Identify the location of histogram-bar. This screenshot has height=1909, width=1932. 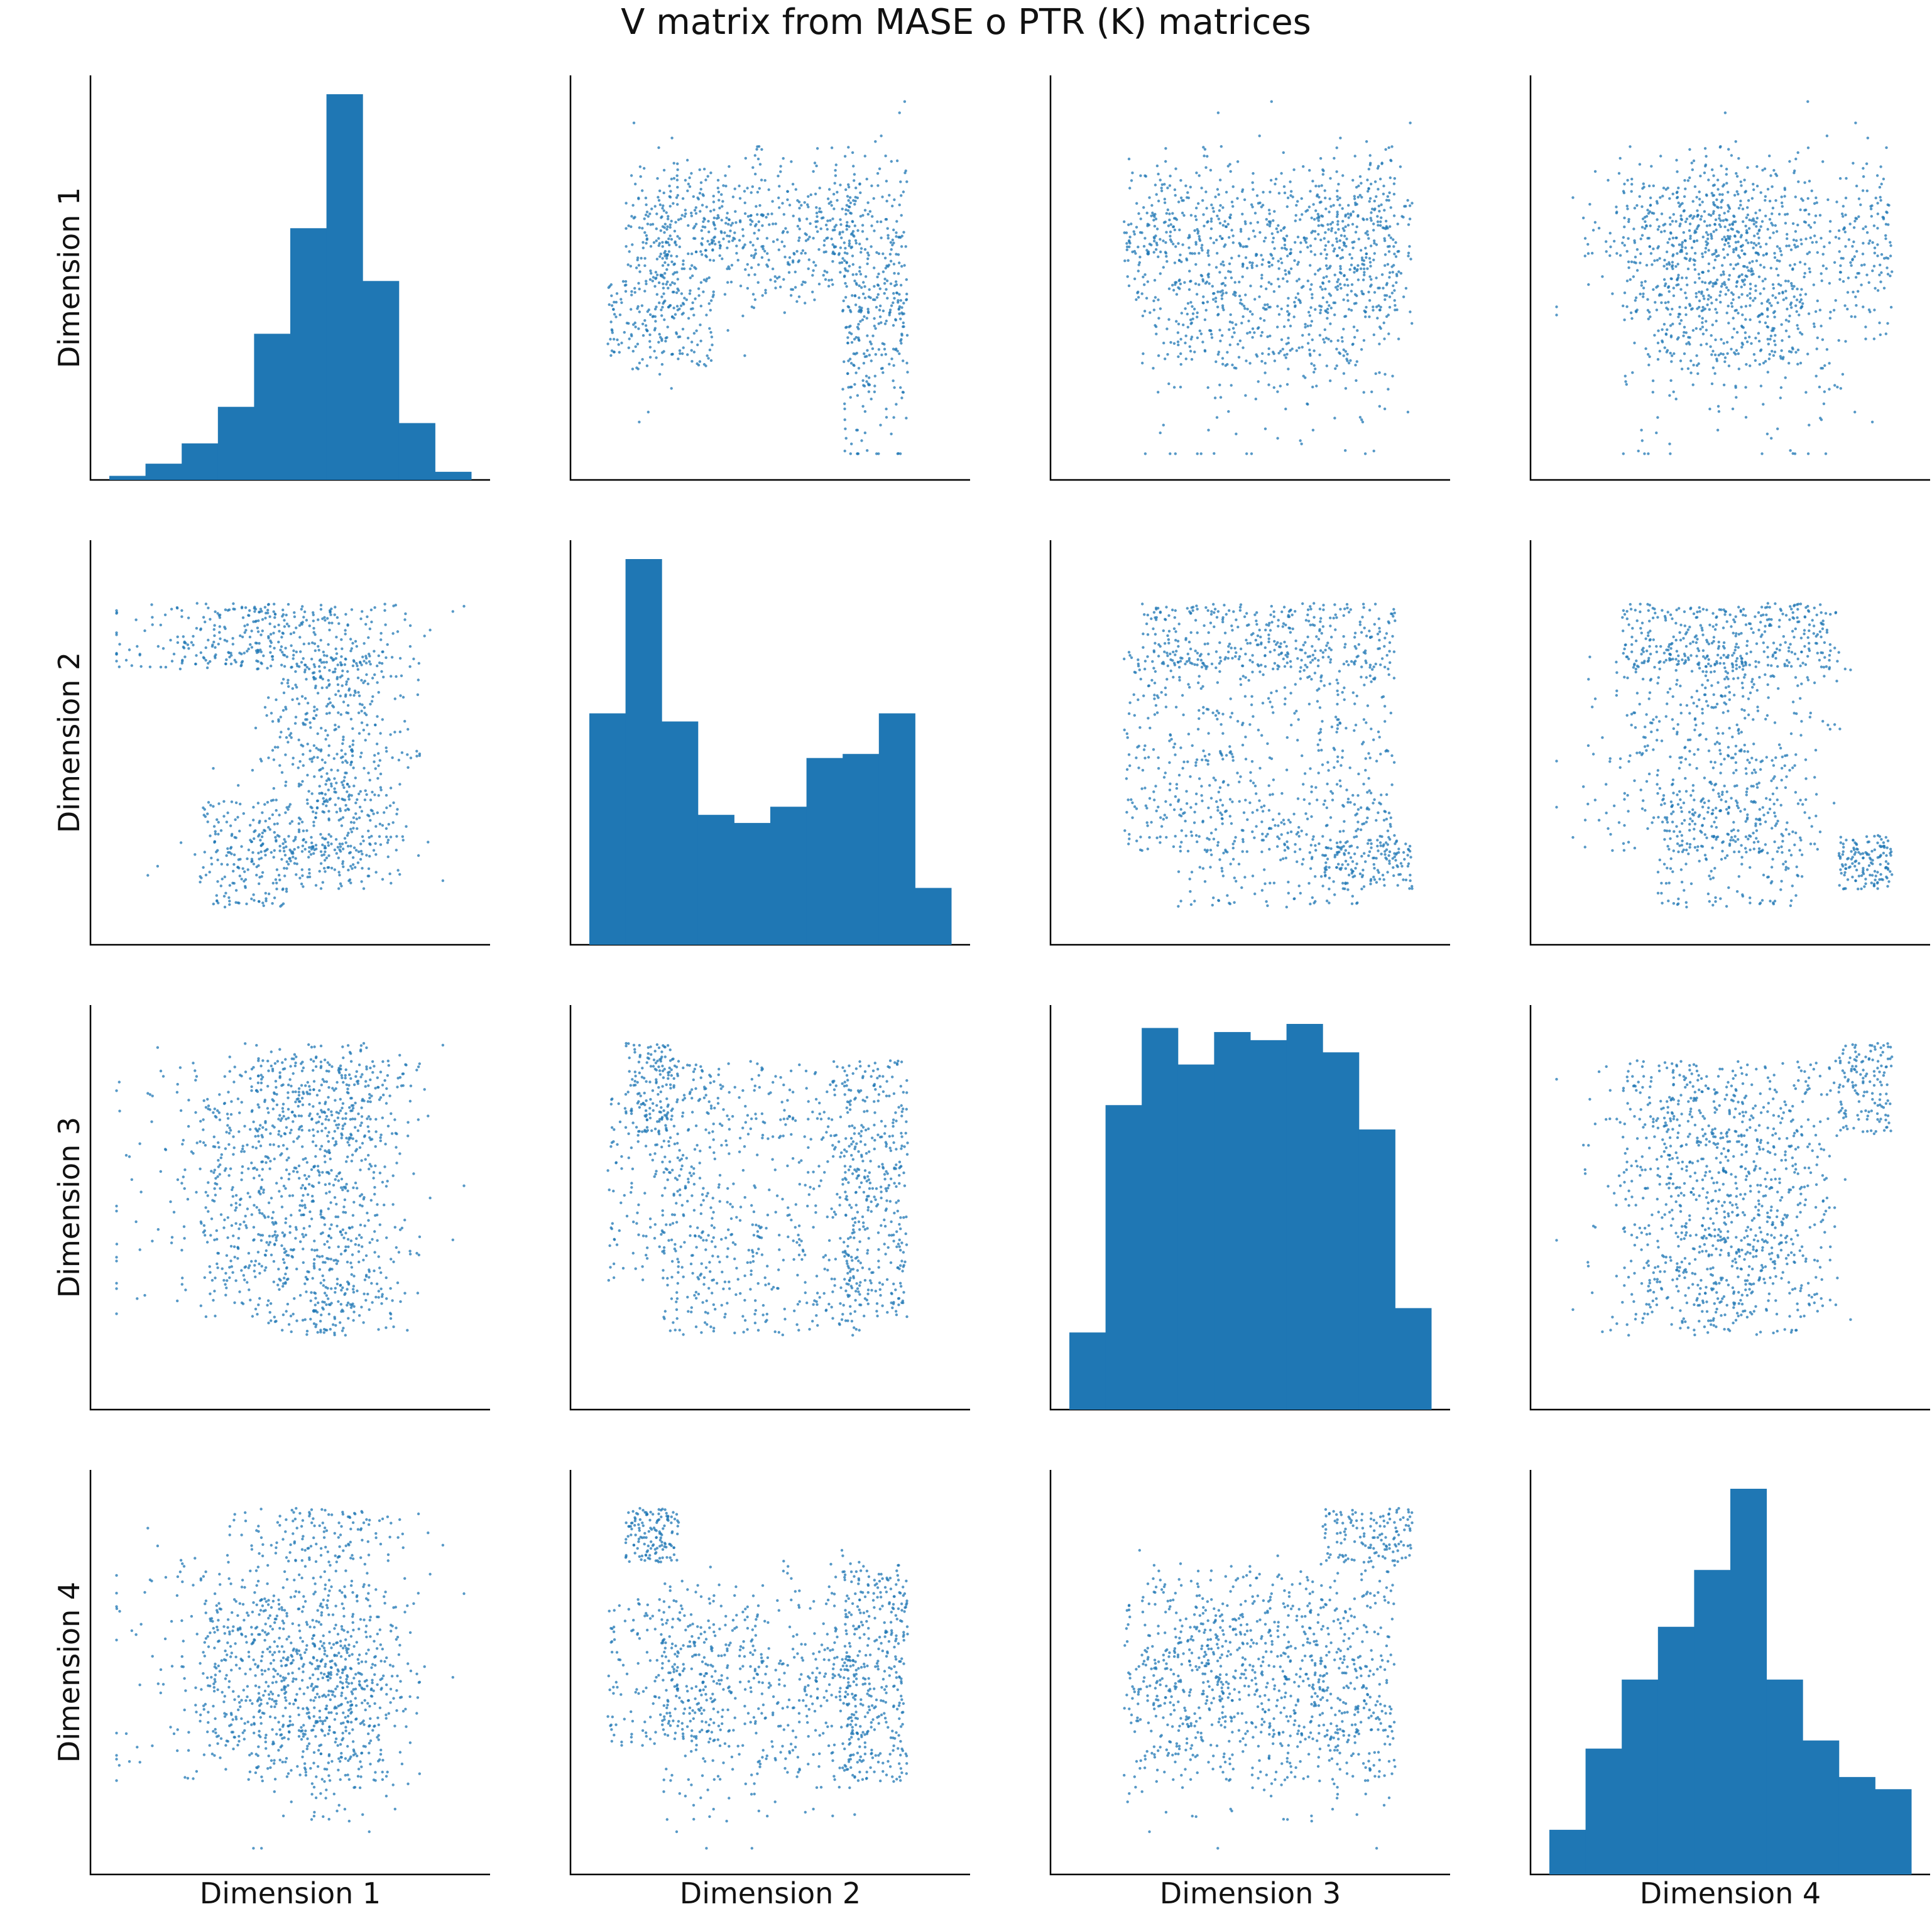
(454, 476).